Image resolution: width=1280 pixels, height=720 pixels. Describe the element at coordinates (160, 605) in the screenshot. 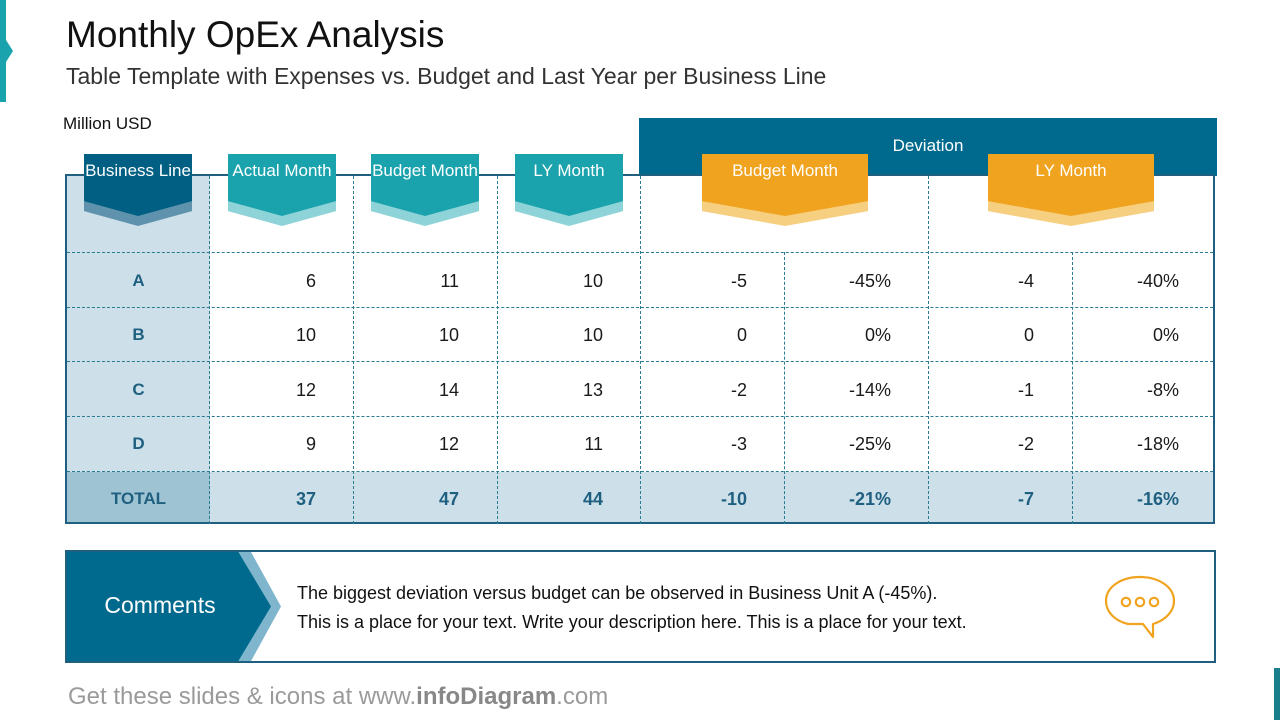

I see `comments-label: Comments` at that location.